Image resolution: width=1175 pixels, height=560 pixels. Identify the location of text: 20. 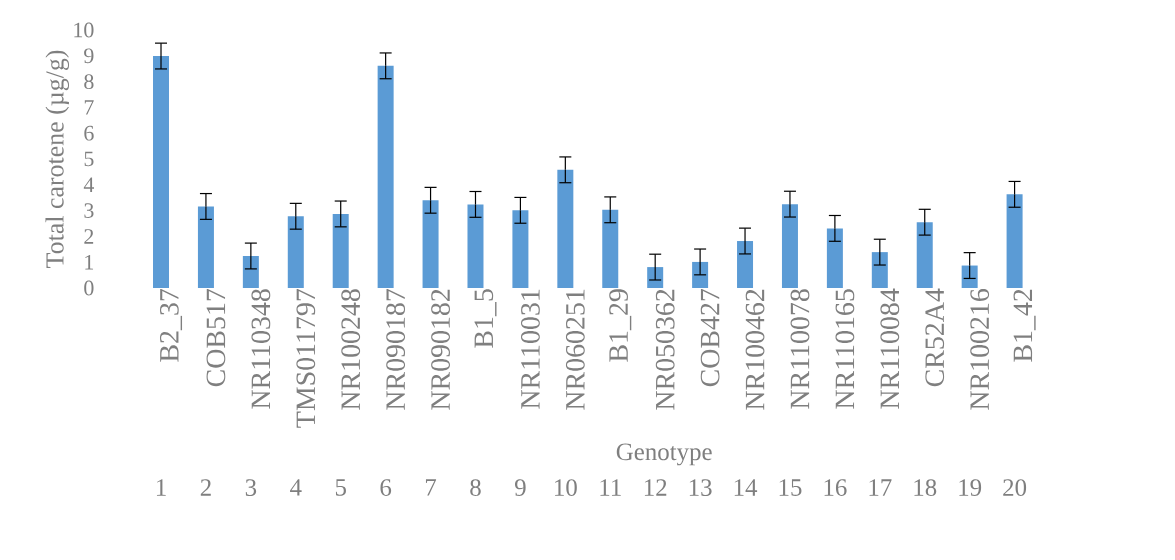
(1015, 487).